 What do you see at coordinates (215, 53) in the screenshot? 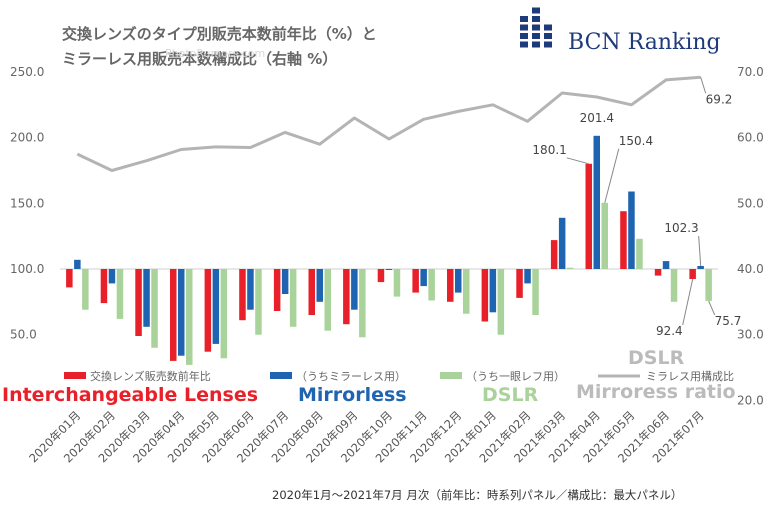
I see `watermark-text: PhotoRumors.com` at bounding box center [215, 53].